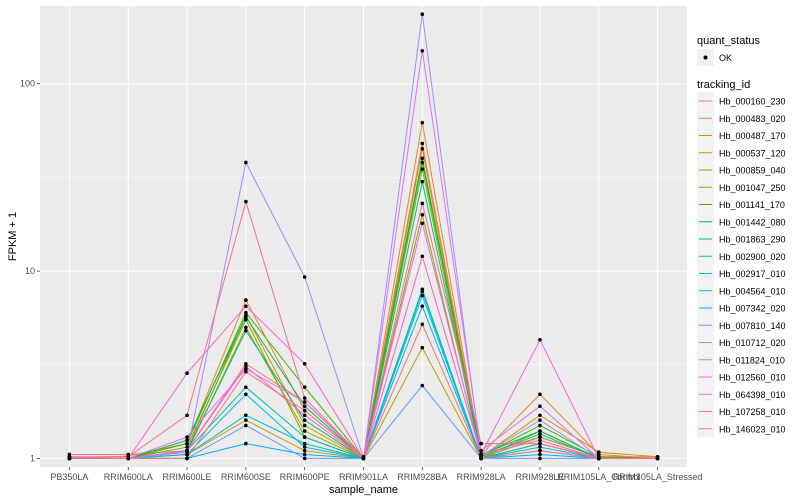 This screenshot has height=500, width=800. Describe the element at coordinates (13, 236) in the screenshot. I see `y-axis-title: FPKM + 1` at that location.